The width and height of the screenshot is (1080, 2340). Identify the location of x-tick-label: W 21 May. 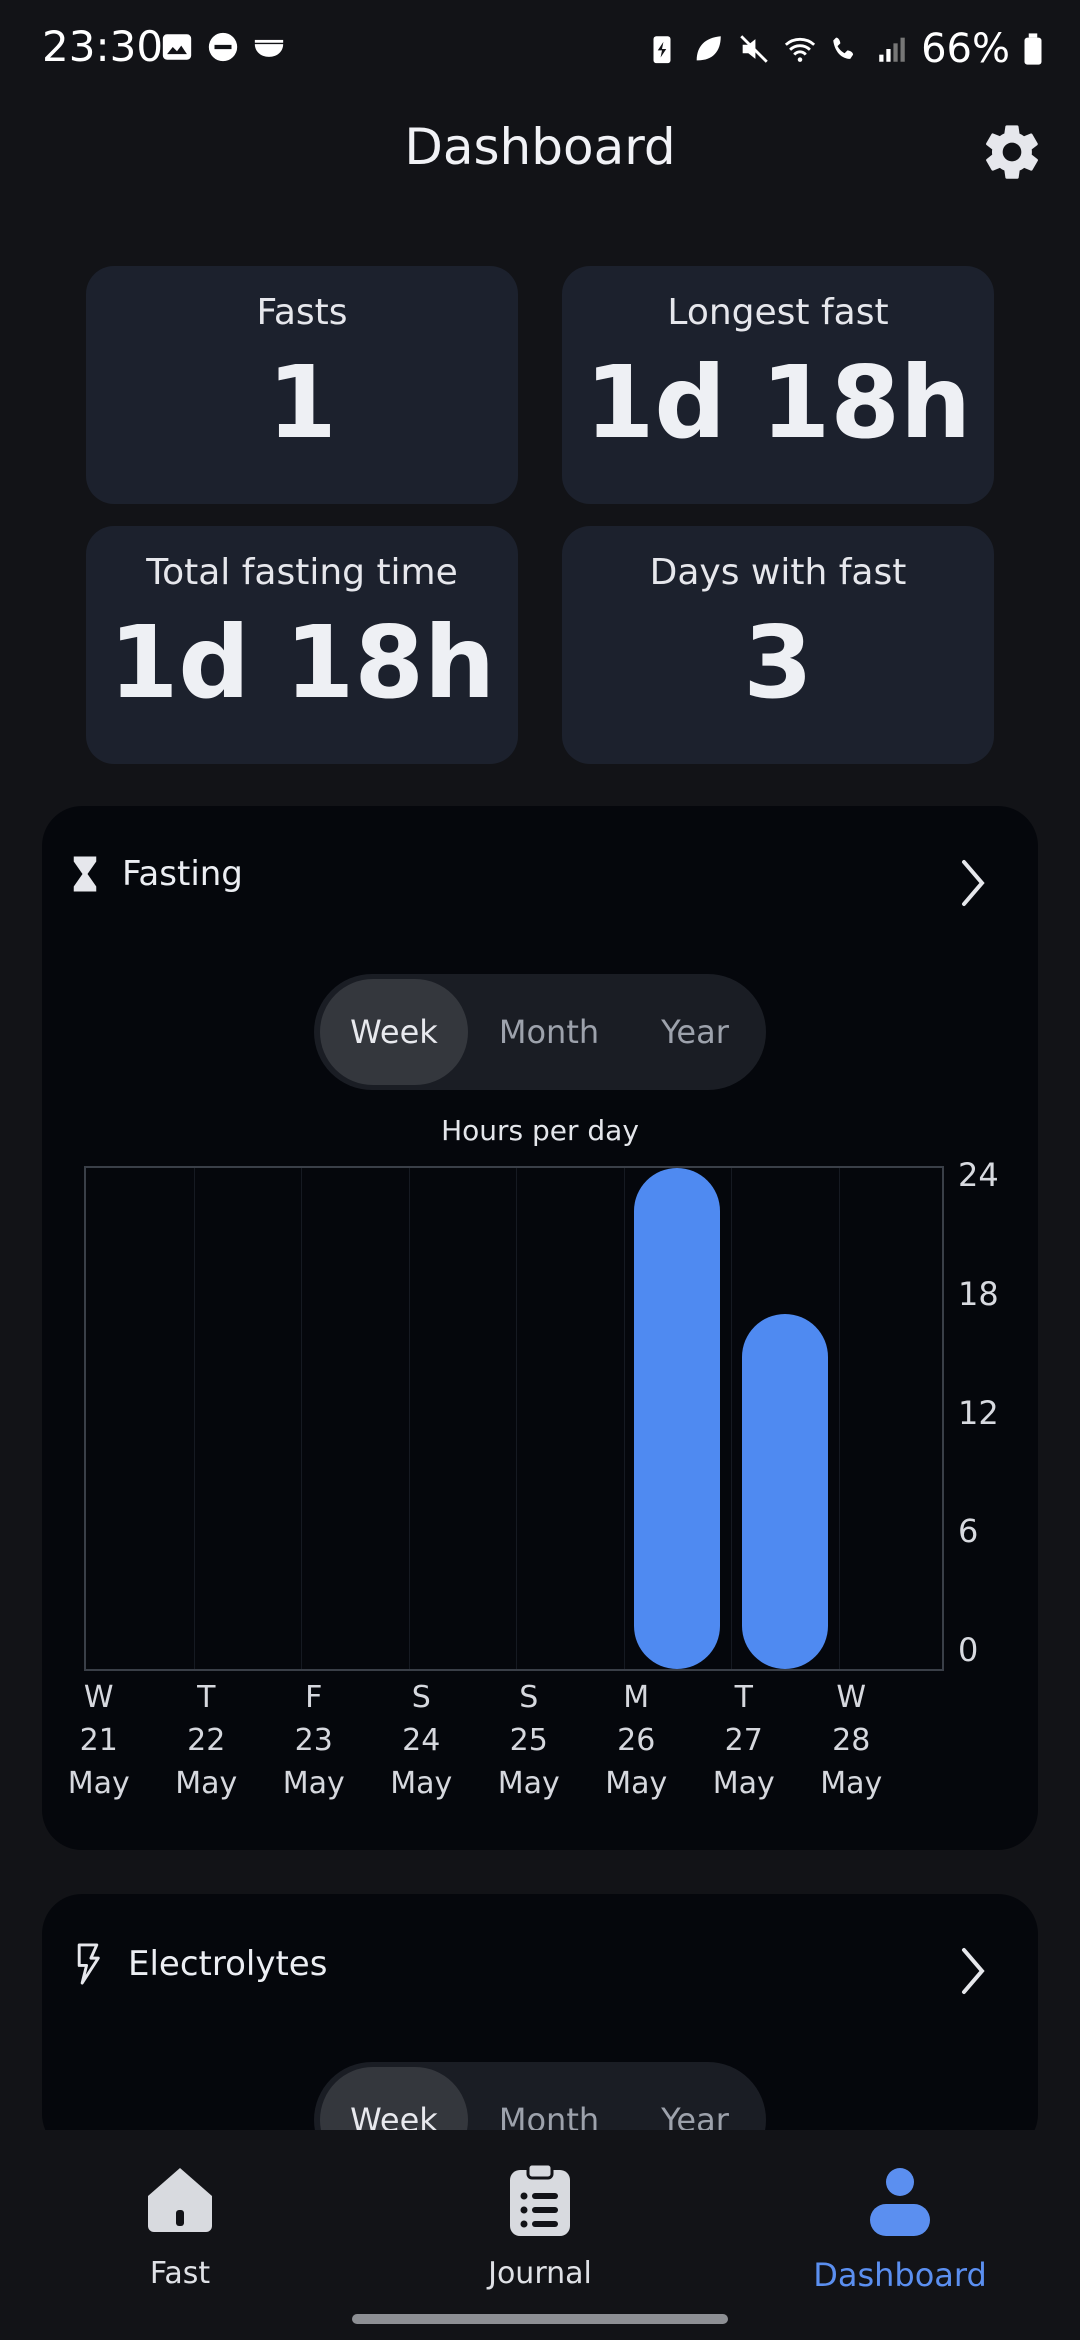
(99, 1740).